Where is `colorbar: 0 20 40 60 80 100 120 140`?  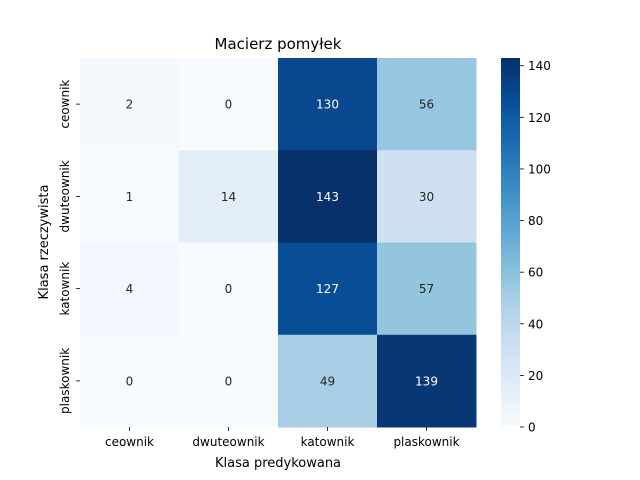
colorbar: 0 20 40 60 80 100 120 140 is located at coordinates (526, 246).